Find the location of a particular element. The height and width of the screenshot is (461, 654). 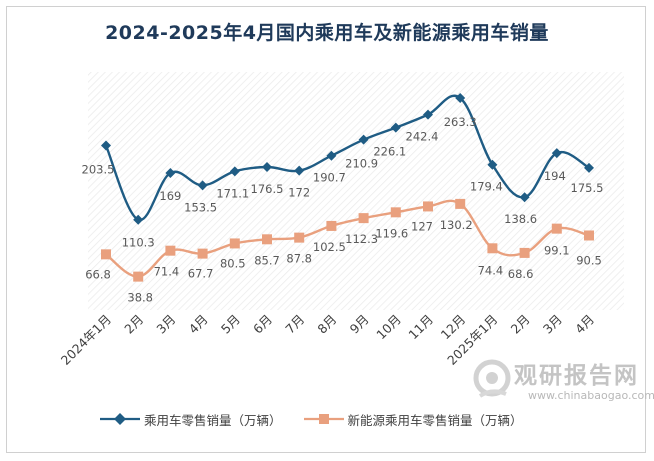

data-label-s0-15: 175.5 is located at coordinates (587, 188).